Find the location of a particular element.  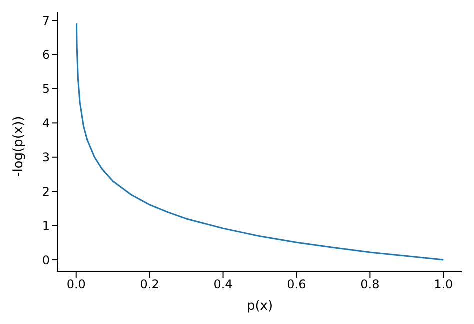

y-tick-label: 5 is located at coordinates (46, 89).